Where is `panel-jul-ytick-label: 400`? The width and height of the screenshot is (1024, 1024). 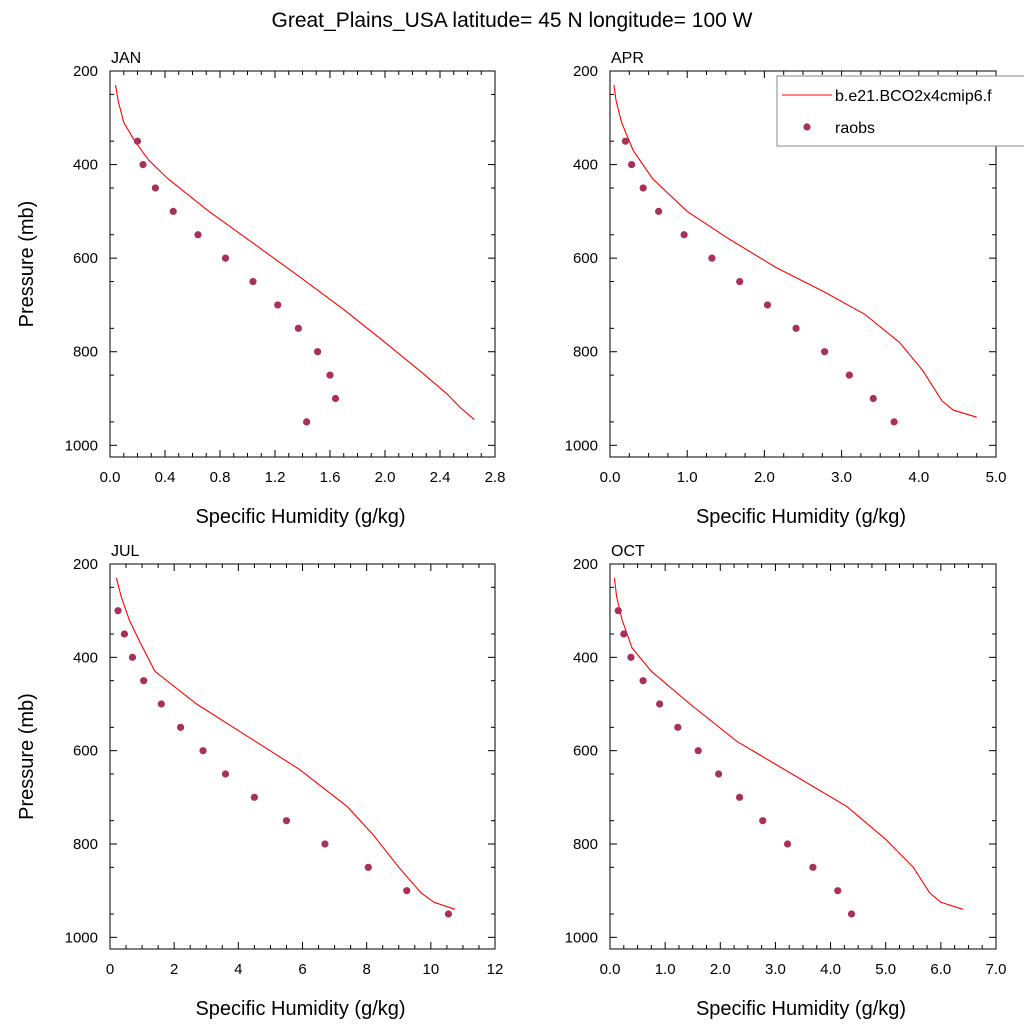
panel-jul-ytick-label: 400 is located at coordinates (85, 657).